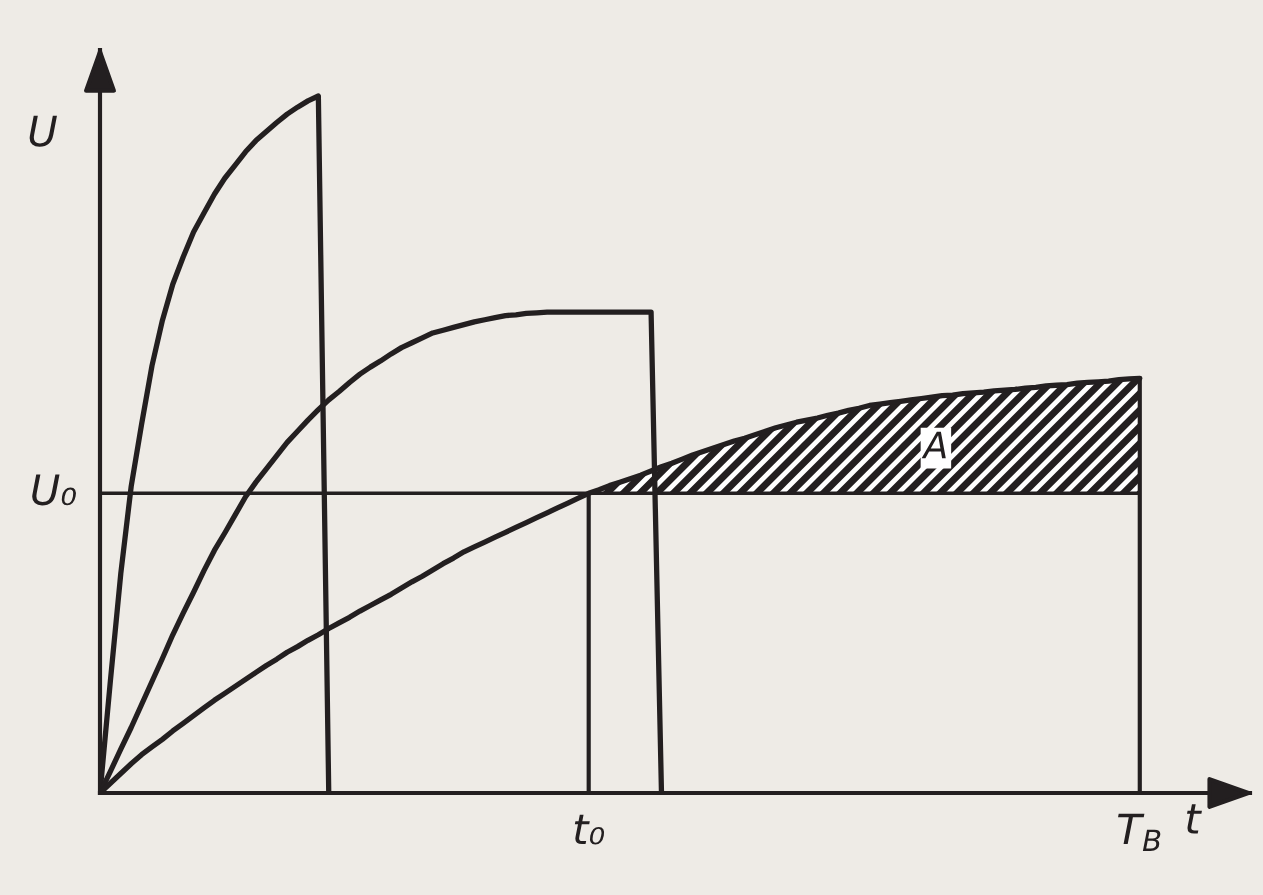 The height and width of the screenshot is (895, 1263). What do you see at coordinates (589, 829) in the screenshot?
I see `x-tick-label: t₀` at bounding box center [589, 829].